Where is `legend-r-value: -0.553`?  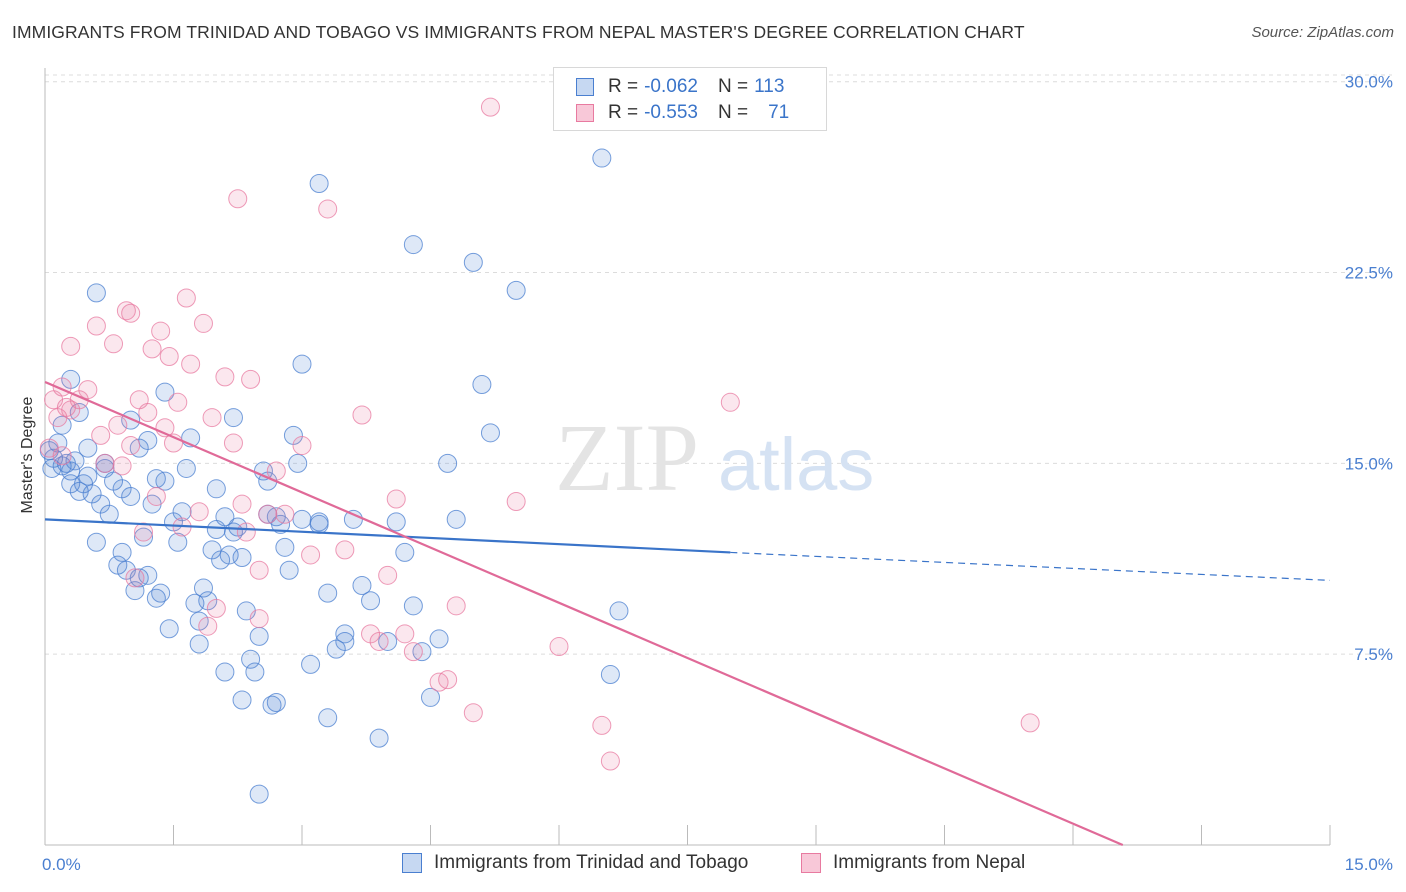
legend-r-value: -0.553 is located at coordinates (671, 112).